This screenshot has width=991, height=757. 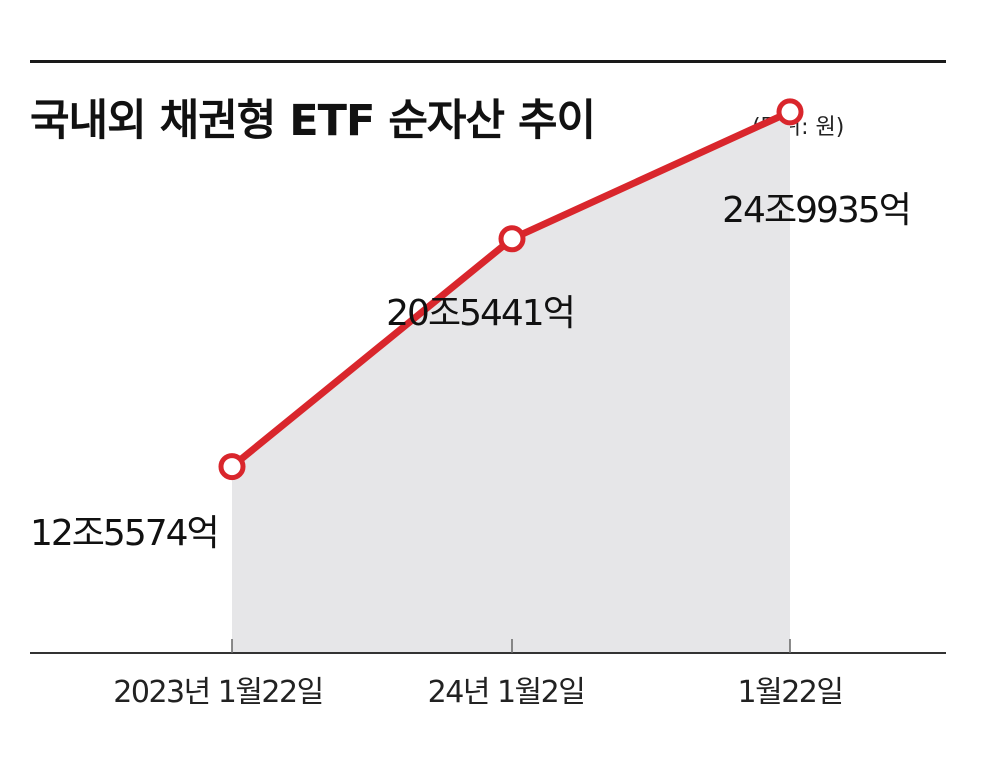 I want to click on x-tick-label-1: 2023년 1월22일, so click(x=217, y=692).